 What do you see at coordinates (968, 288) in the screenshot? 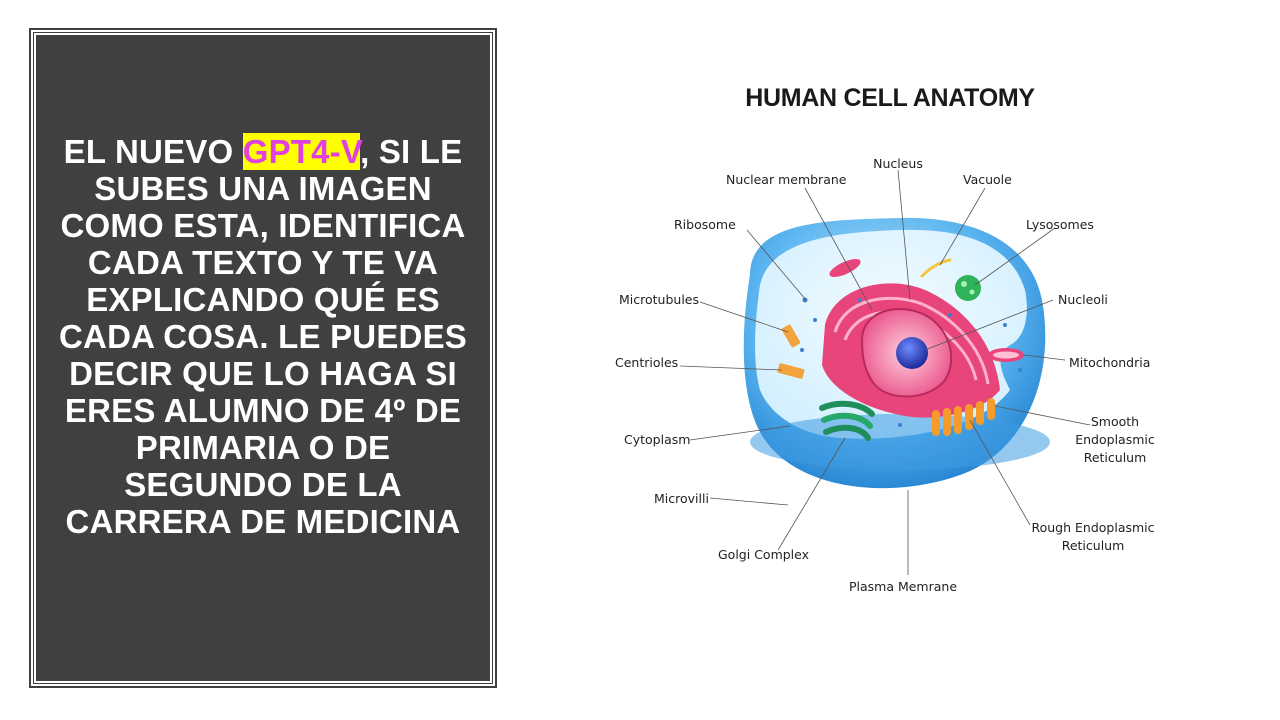
I see `lysosome` at bounding box center [968, 288].